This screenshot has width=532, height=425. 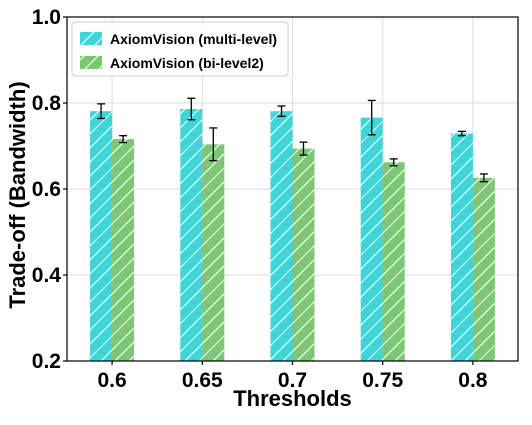 I want to click on x-axis-label: Thresholds, so click(x=292, y=398).